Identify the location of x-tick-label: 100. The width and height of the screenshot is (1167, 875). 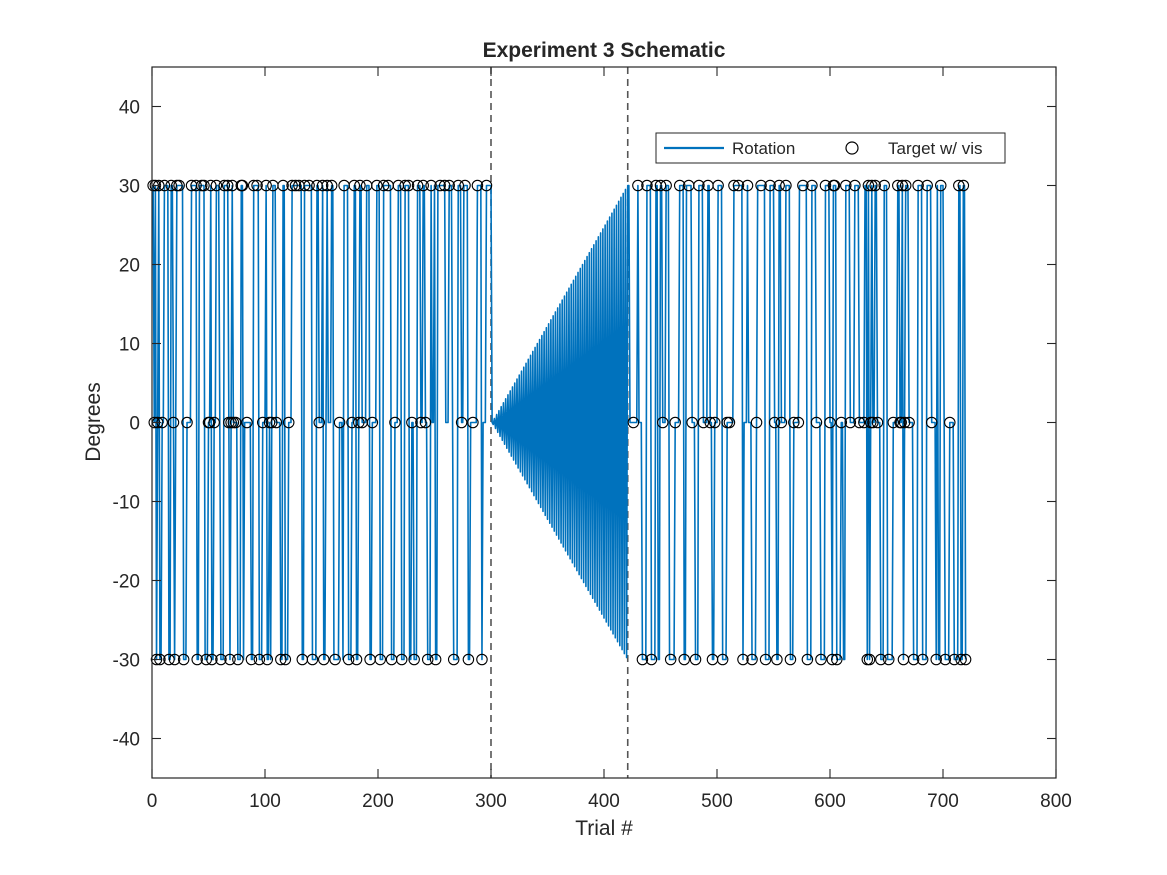
(265, 801).